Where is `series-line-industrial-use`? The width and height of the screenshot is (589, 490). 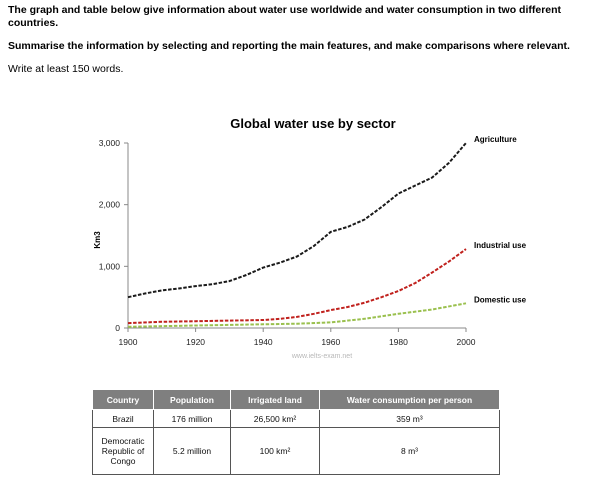
series-line-industrial-use is located at coordinates (297, 286).